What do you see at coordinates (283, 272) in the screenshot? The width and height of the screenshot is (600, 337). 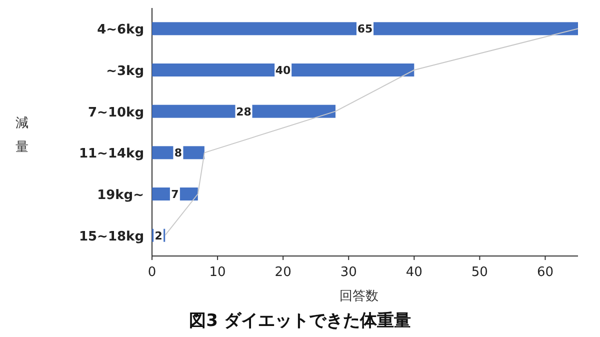 I see `x-tick-label: 20` at bounding box center [283, 272].